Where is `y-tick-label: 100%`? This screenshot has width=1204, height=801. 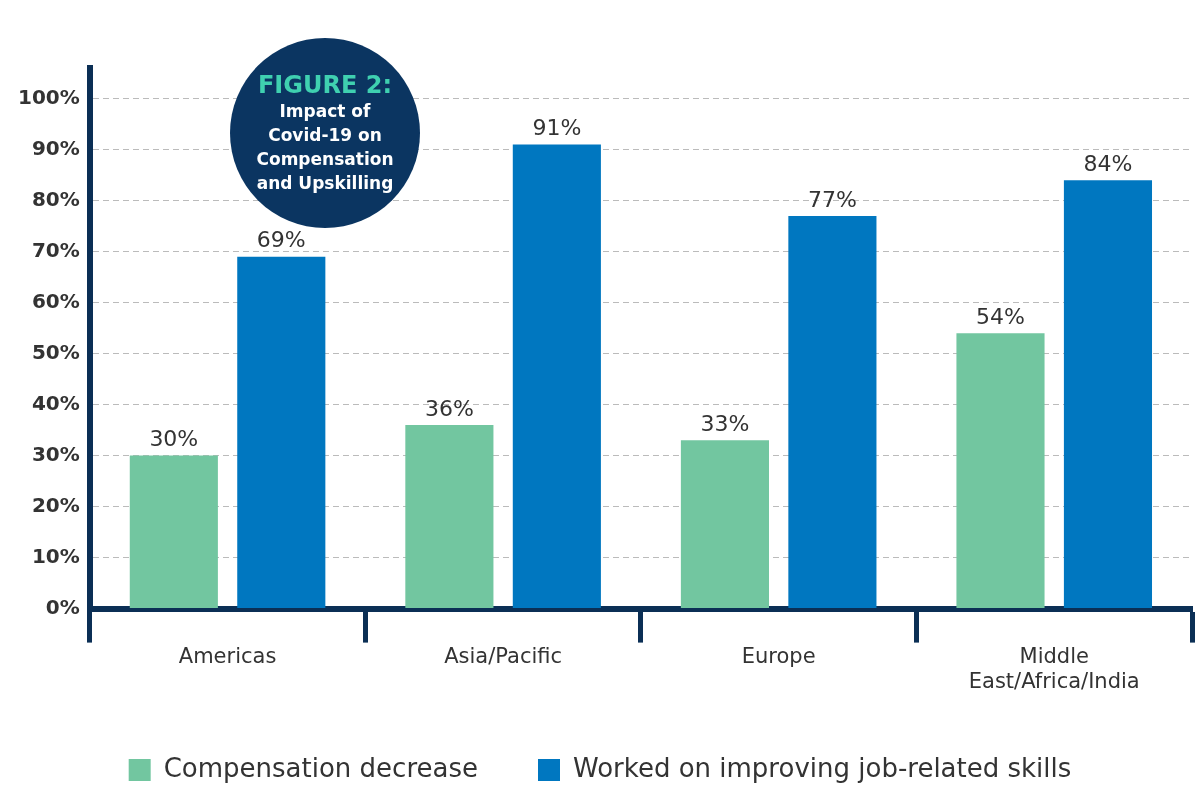
y-tick-label: 100% is located at coordinates (48, 96).